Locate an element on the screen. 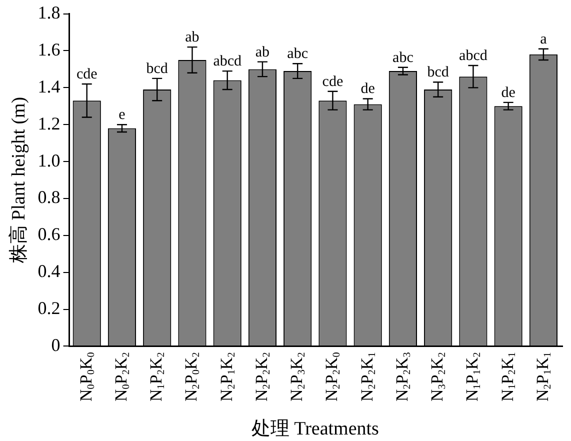  x-tick-label: N0P2K2 is located at coordinates (121, 377).